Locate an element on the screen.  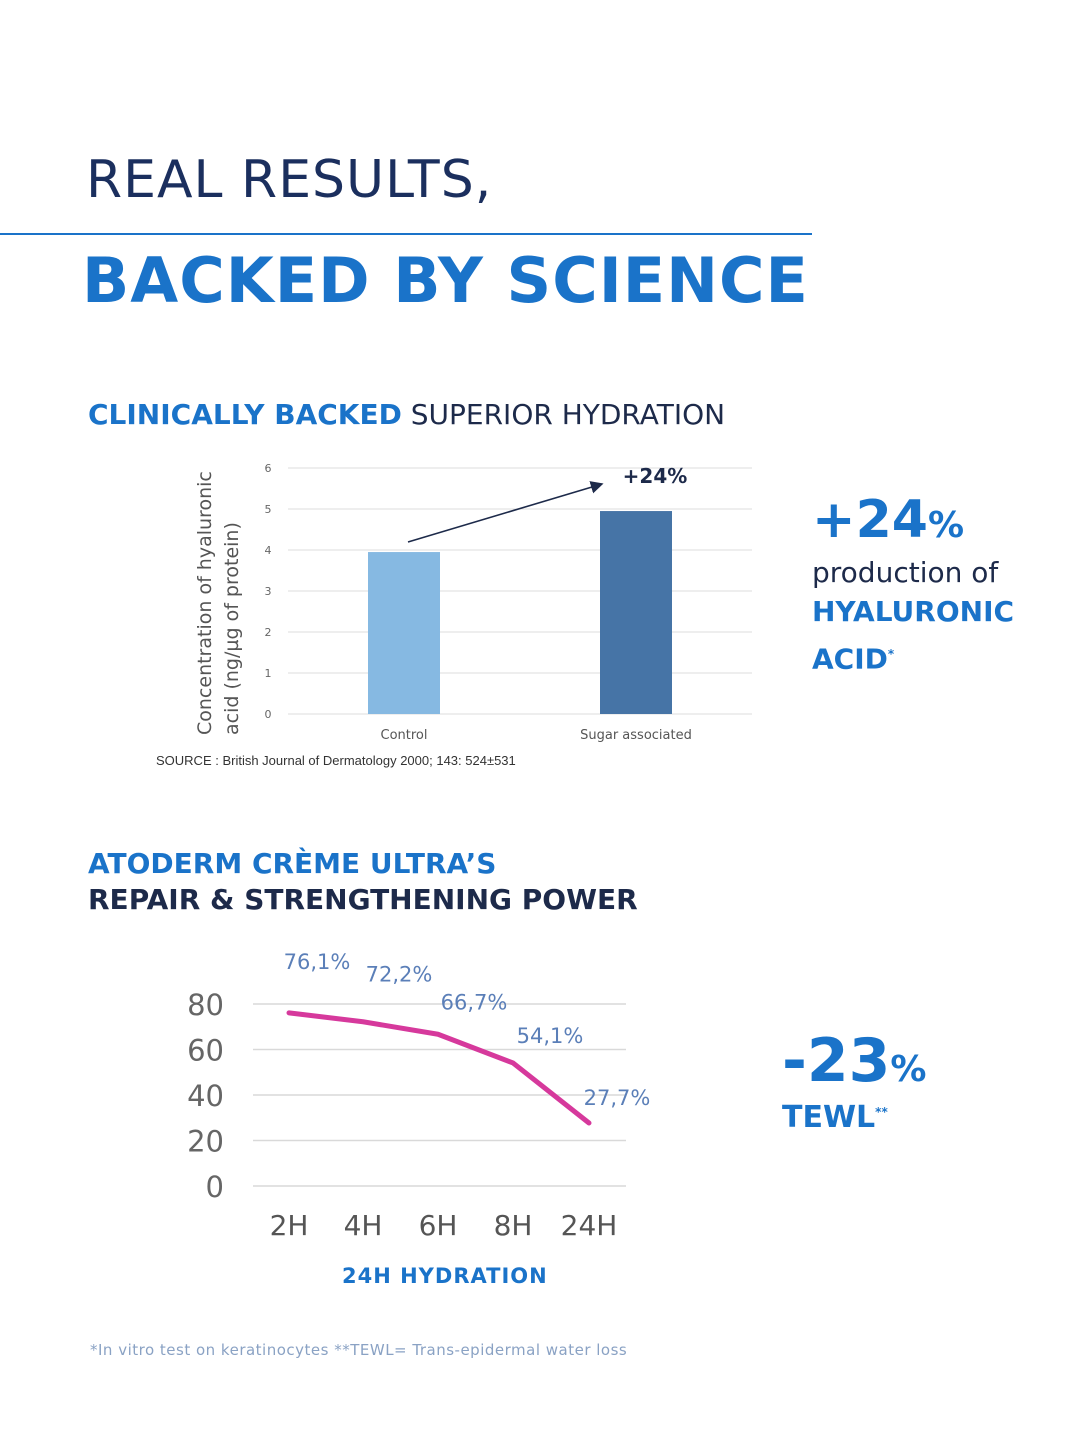
hyaluronic-stat-text: production of is located at coordinates (905, 572).